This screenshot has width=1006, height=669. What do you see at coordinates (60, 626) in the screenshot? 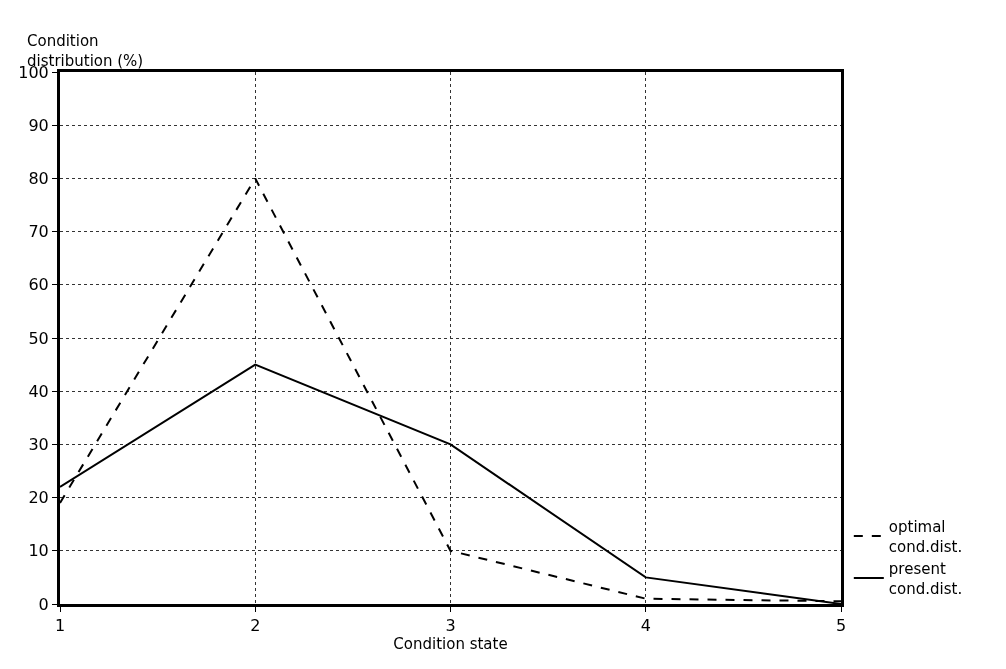
I see `x-tick-label: 1` at bounding box center [60, 626].